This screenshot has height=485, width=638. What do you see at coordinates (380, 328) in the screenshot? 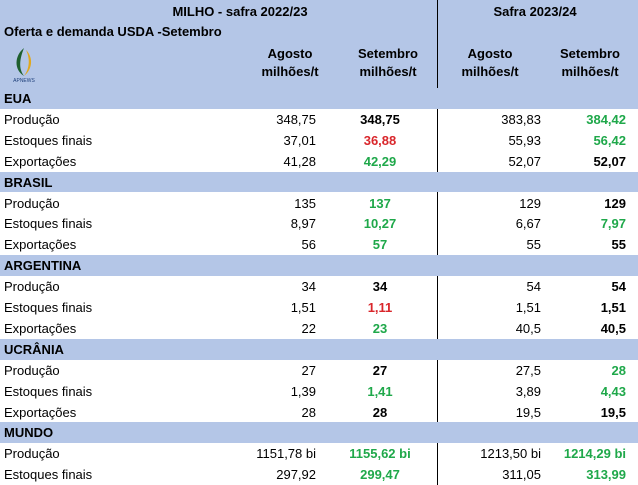
I see `cell-value: 23` at bounding box center [380, 328].